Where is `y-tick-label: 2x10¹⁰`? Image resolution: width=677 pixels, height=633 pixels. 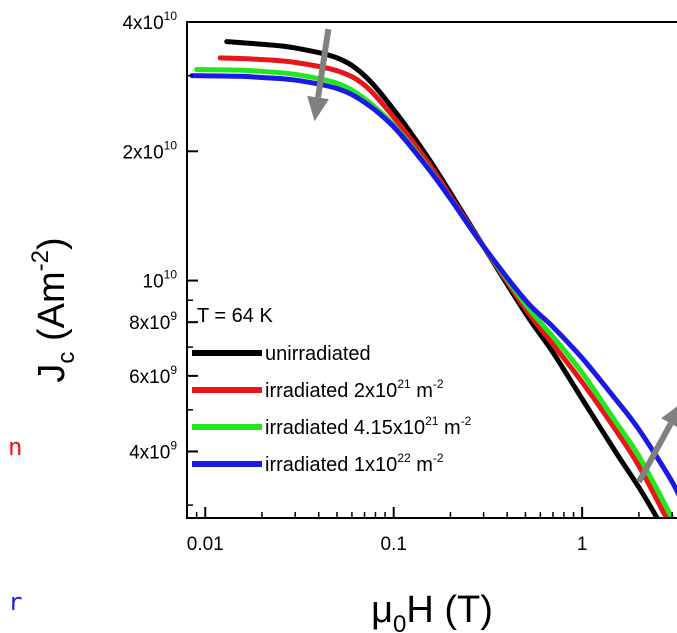 y-tick-label: 2x10¹⁰ is located at coordinates (149, 150).